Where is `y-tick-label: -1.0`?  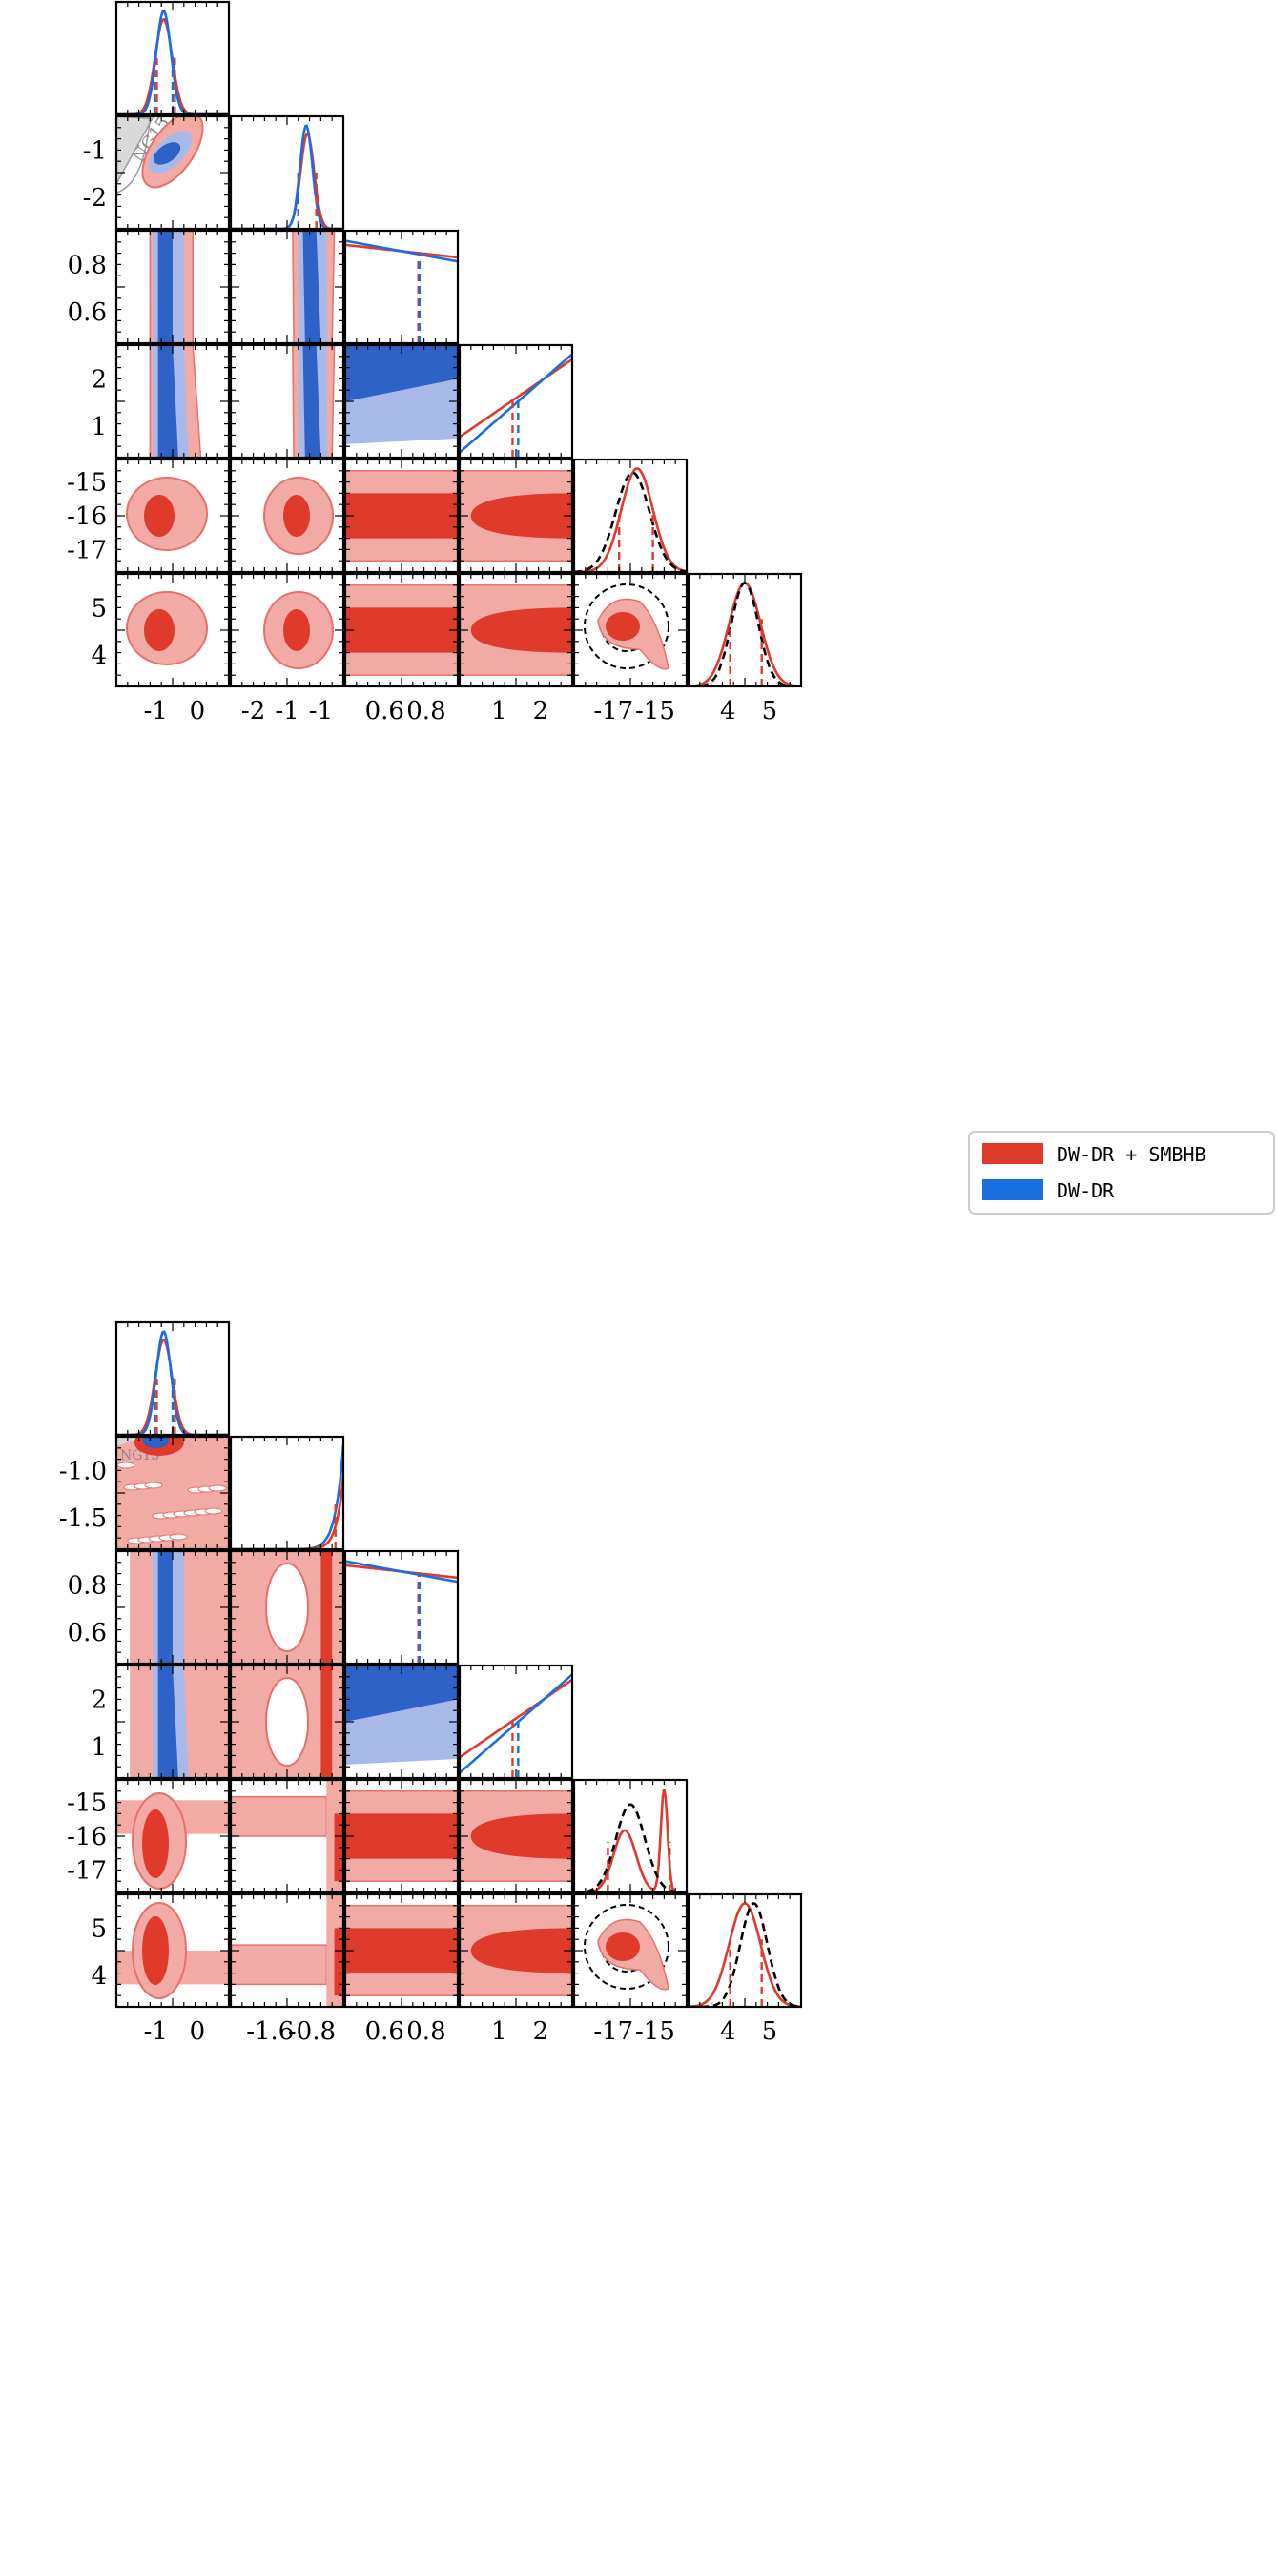 y-tick-label: -1.0 is located at coordinates (83, 1471).